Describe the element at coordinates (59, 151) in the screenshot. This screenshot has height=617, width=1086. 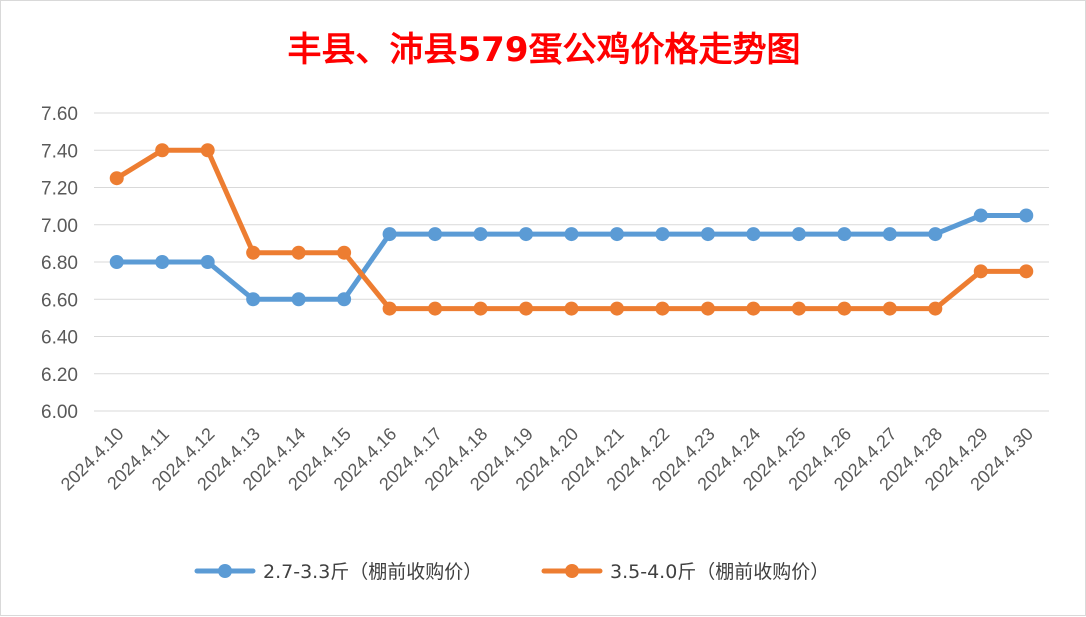
I see `y-tick-label: 7.40` at that location.